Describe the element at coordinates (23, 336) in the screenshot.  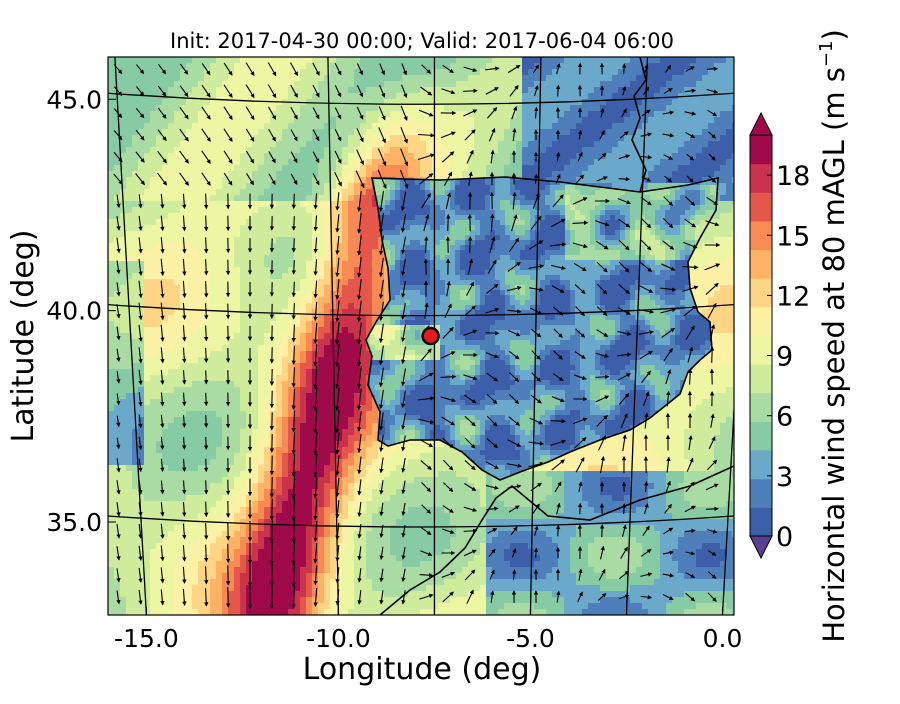
I see `y-axis-label: Latitude (deg)` at that location.